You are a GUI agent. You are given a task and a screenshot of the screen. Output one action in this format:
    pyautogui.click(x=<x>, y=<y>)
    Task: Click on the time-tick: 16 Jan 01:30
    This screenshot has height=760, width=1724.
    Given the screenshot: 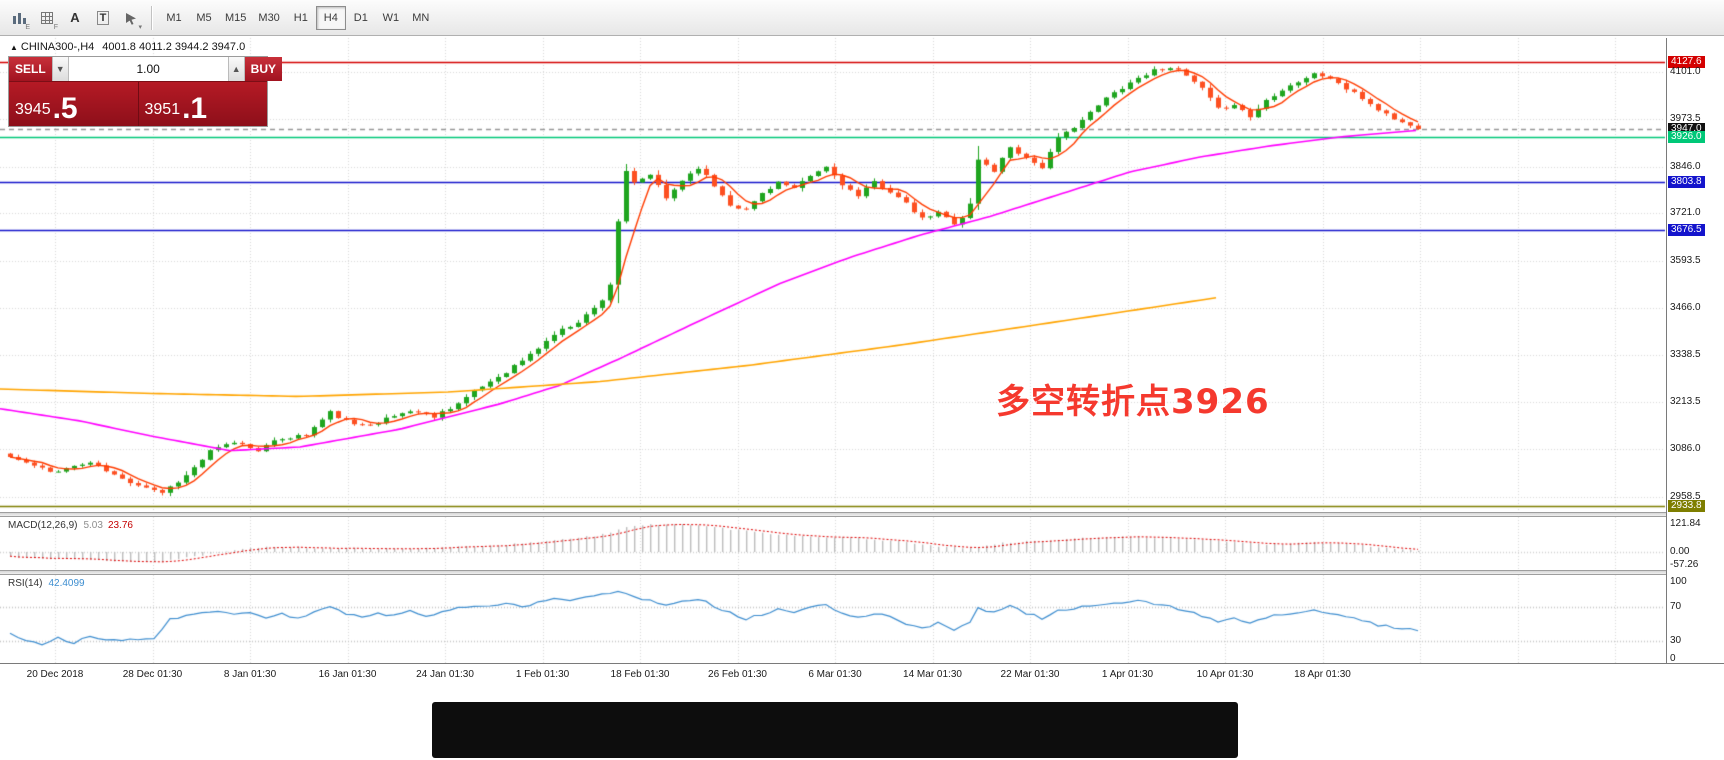 What is the action you would take?
    pyautogui.click(x=347, y=674)
    